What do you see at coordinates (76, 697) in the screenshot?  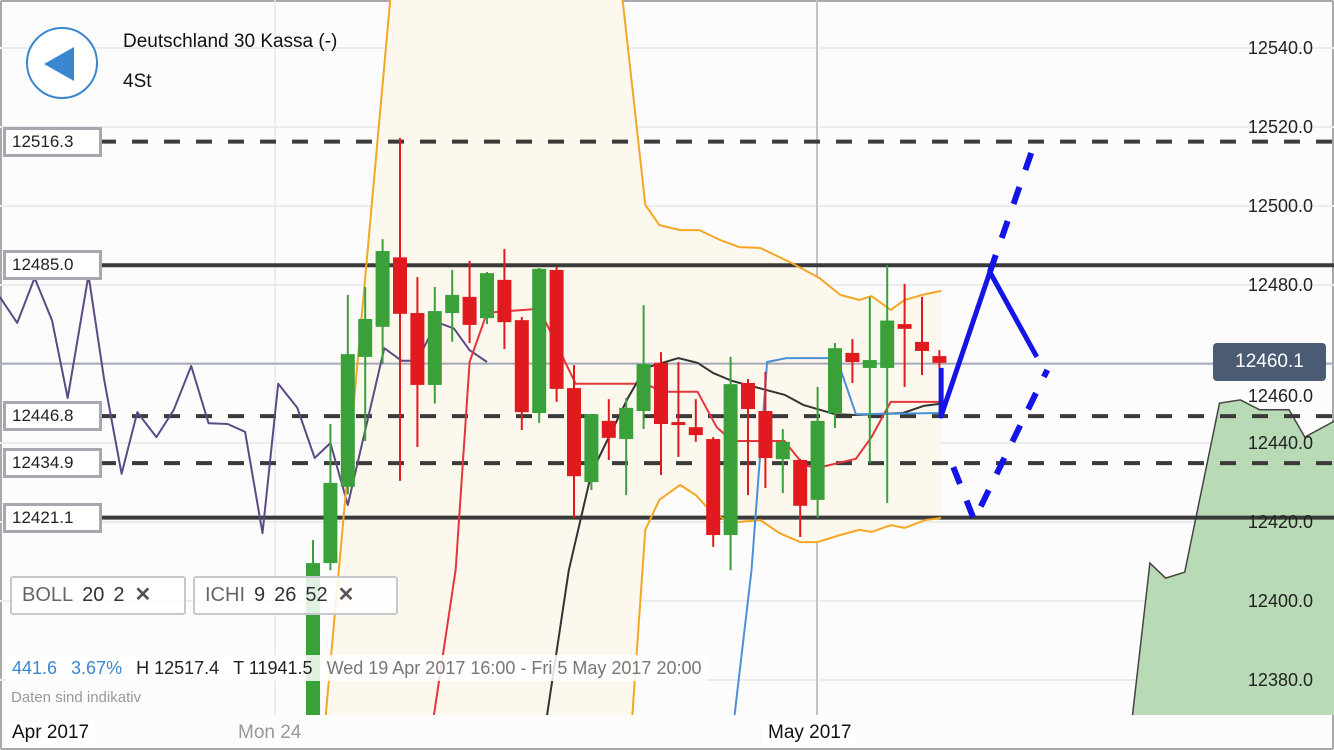 I see `disclaimer: Daten sind indikativ` at bounding box center [76, 697].